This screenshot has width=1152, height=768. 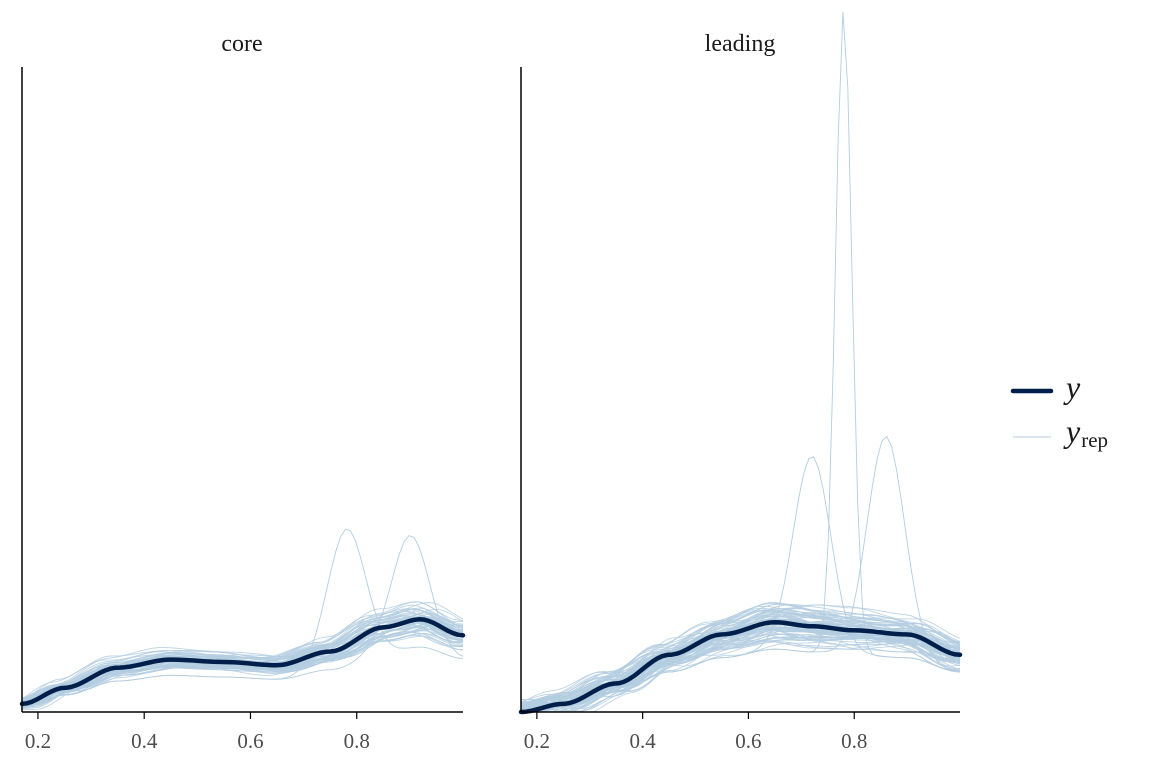 I want to click on yrep-lines-core, so click(x=242, y=619).